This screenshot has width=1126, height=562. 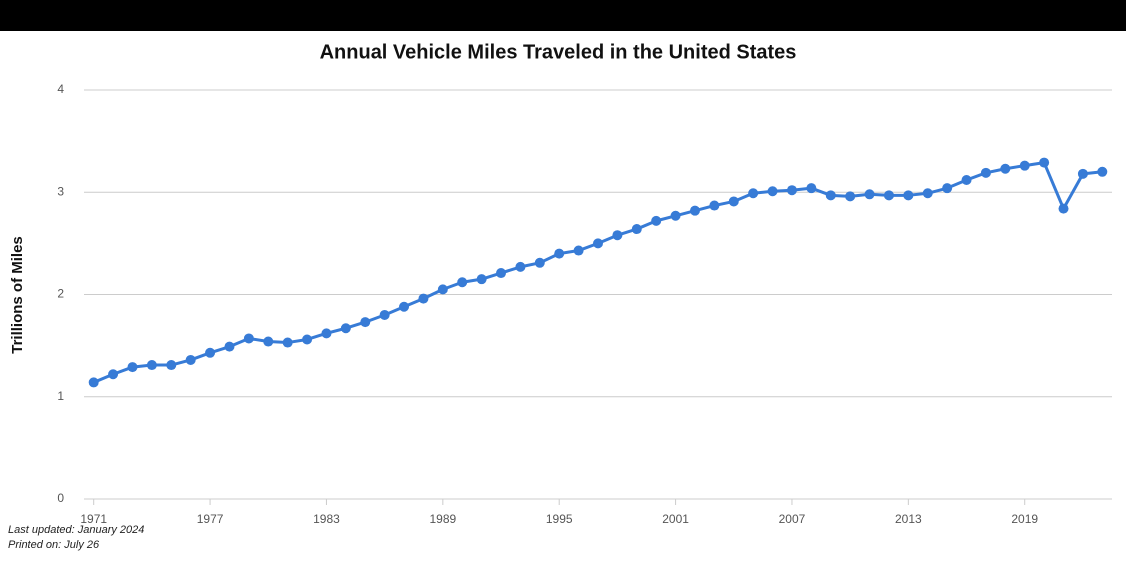 I want to click on x-tick-label: 2013, so click(x=908, y=519).